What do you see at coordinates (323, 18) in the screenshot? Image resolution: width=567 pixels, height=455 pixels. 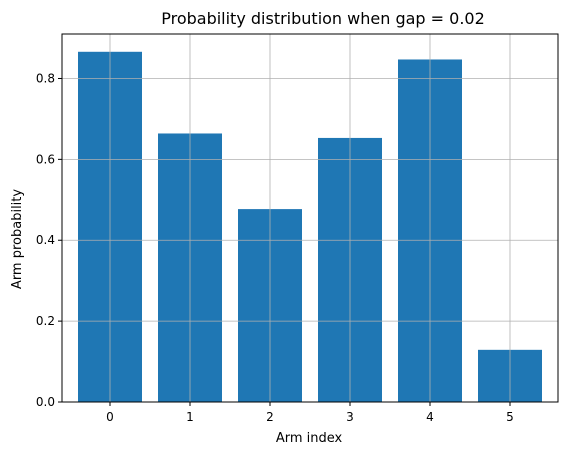 I see `chart-title: Probability distribution when gap = 0.02` at bounding box center [323, 18].